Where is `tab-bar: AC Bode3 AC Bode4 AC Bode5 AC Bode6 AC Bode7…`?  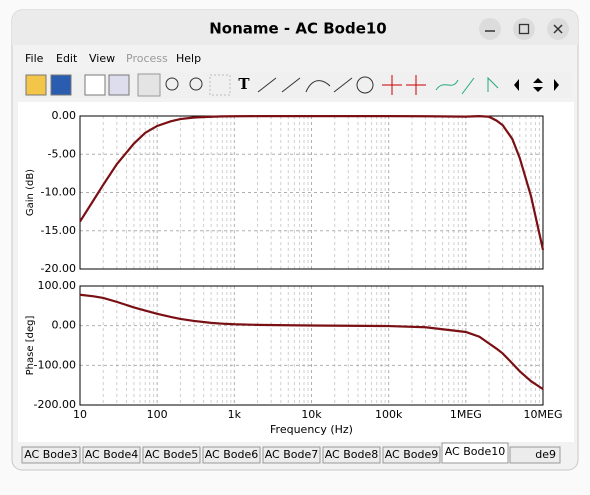
tab-bar: AC Bode3 AC Bode4 AC Bode5 AC Bode6 AC Bode7… is located at coordinates (291, 453).